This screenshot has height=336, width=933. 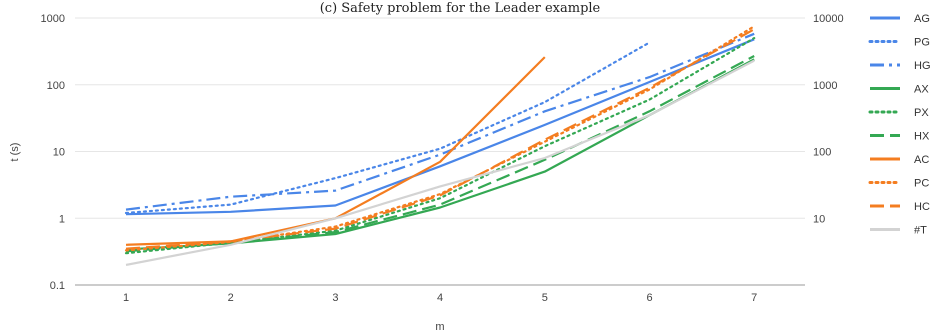 I want to click on legend-label-pg: PG, so click(x=922, y=43).